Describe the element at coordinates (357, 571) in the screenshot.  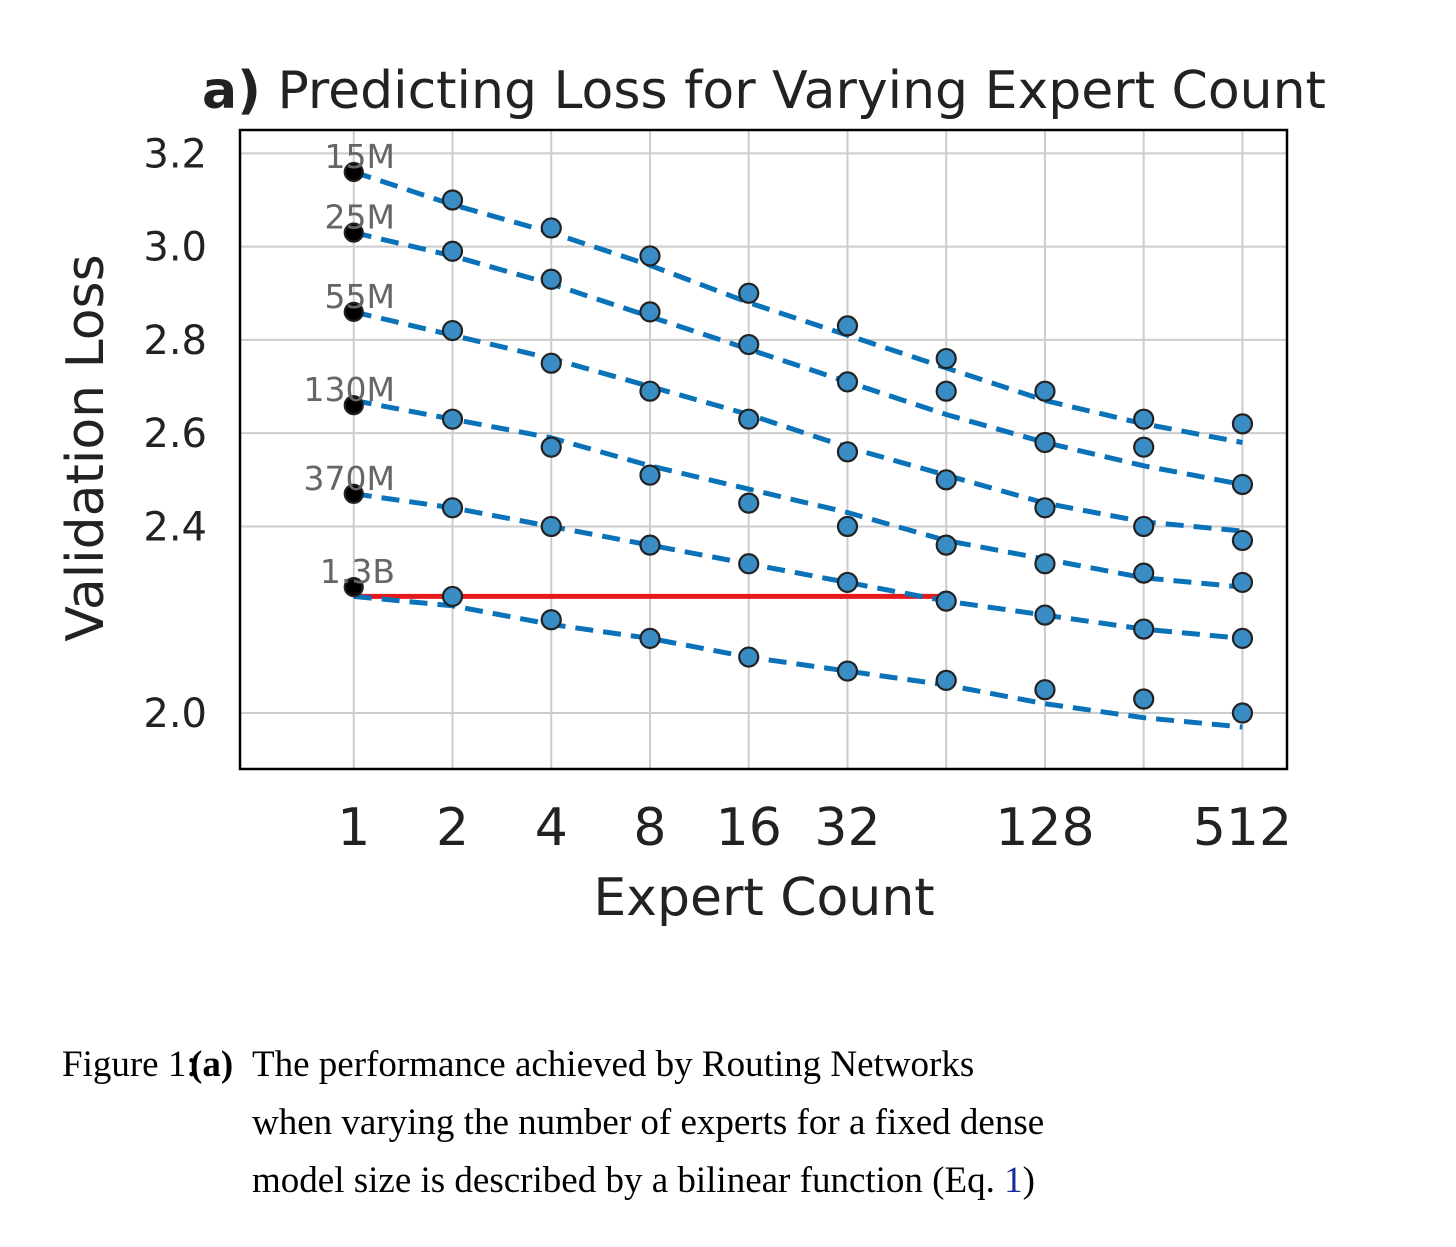
I see `model-size-label: 1.3B` at that location.